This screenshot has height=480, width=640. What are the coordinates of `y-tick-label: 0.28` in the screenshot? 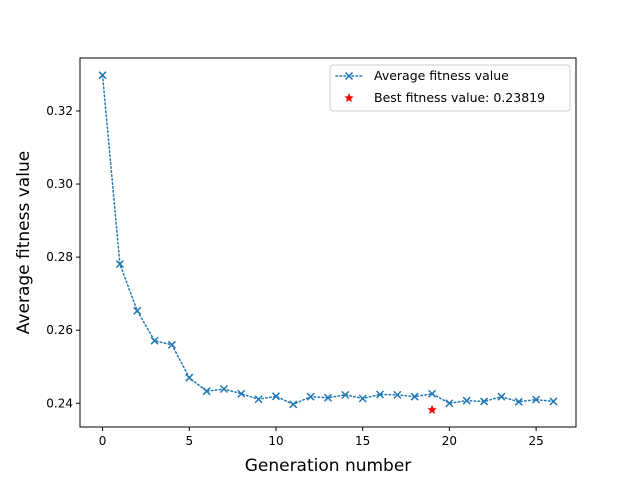 It's located at (59, 257).